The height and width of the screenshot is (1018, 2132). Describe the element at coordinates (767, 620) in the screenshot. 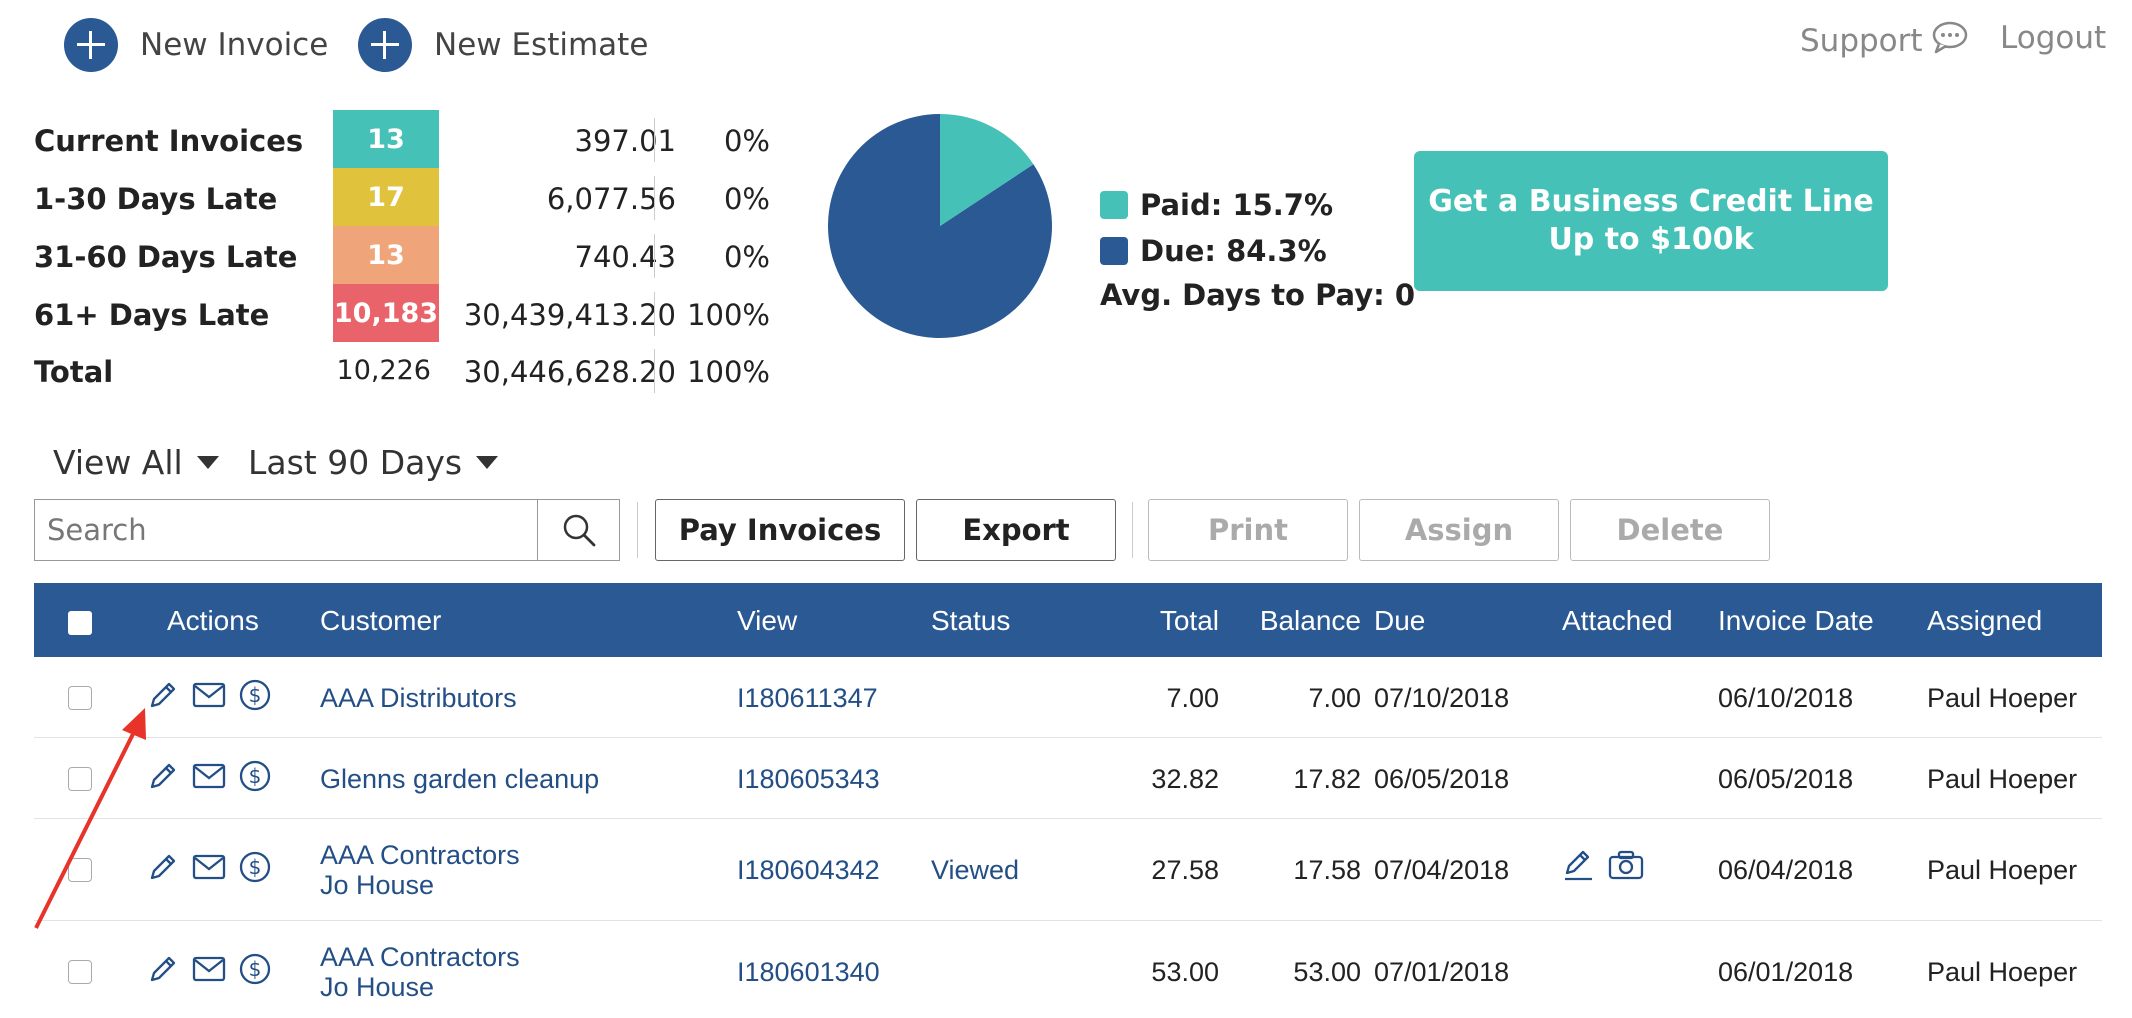

I see `col-view: View` at that location.